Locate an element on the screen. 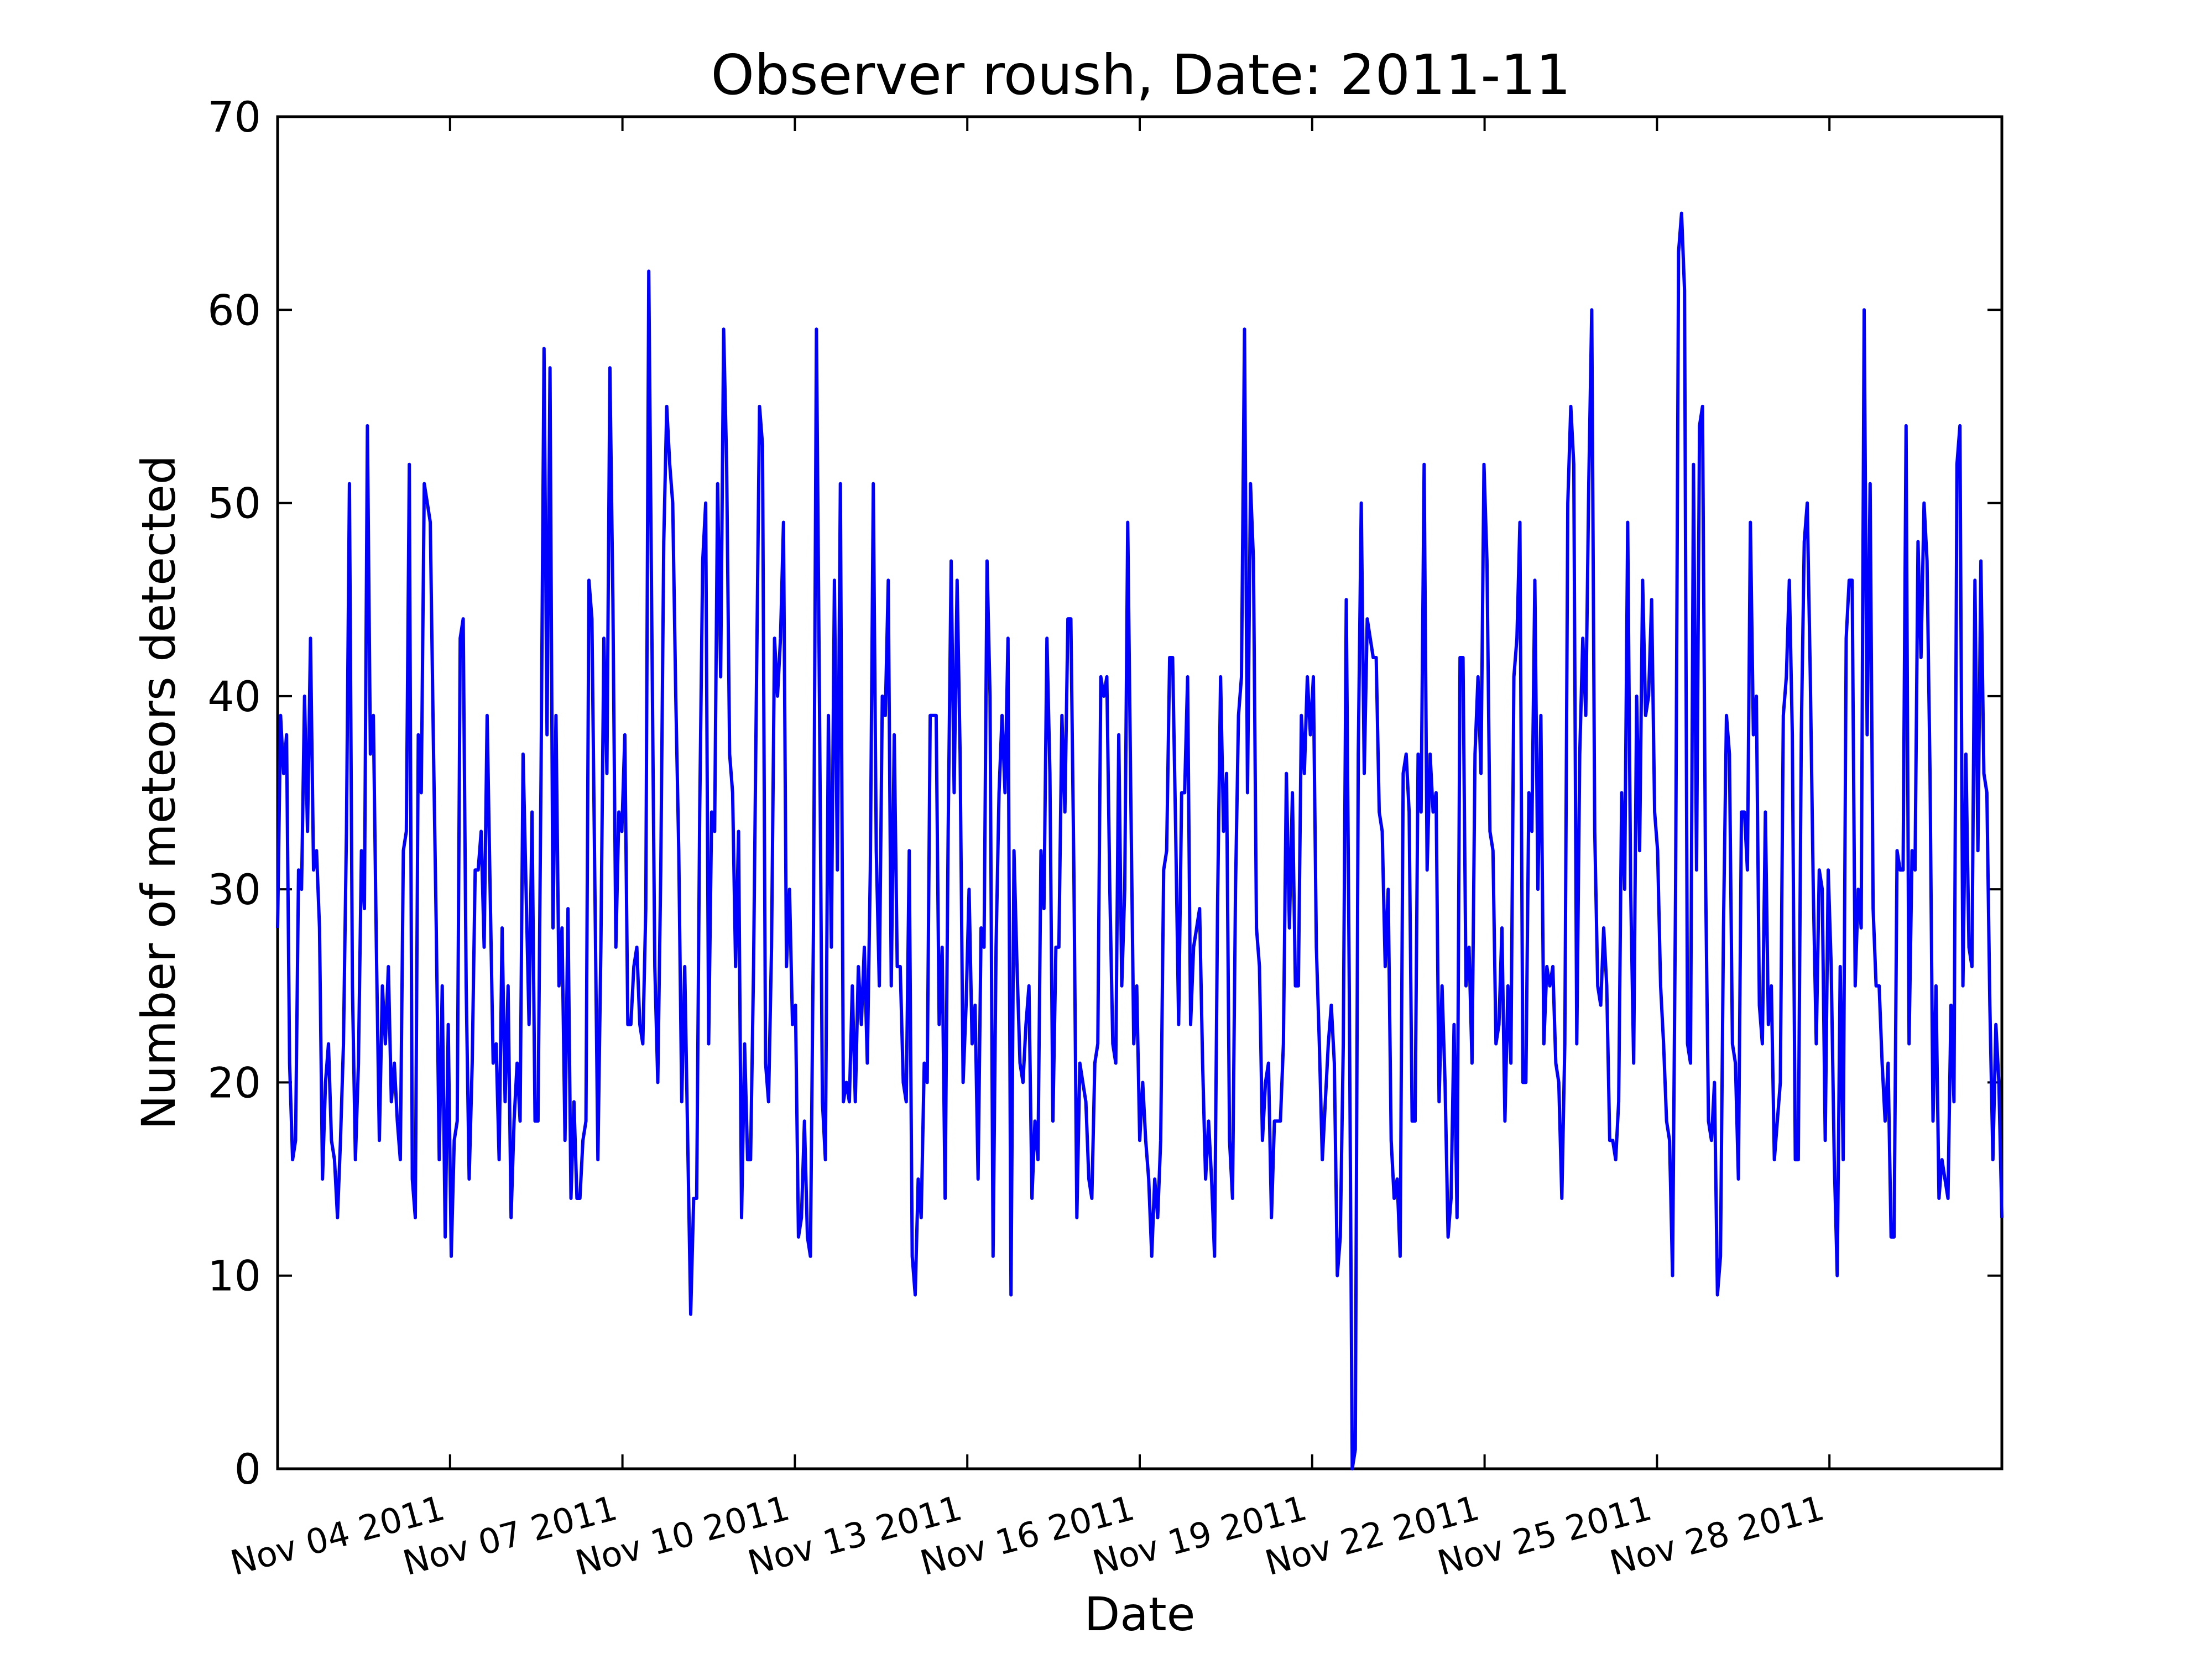 This screenshot has height=1659, width=2212. y-tick-label: 40 is located at coordinates (234, 697).